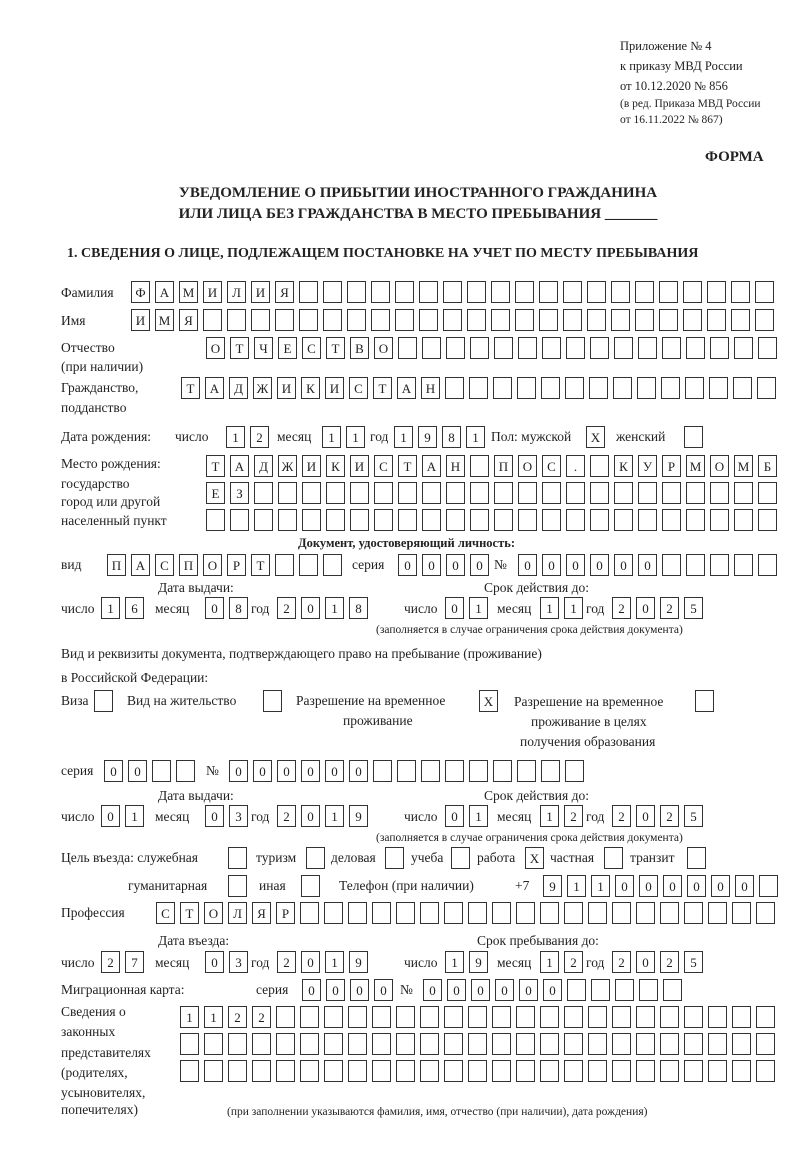 This screenshot has width=800, height=1163. What do you see at coordinates (595, 437) in the screenshot?
I see `char-box: X` at bounding box center [595, 437].